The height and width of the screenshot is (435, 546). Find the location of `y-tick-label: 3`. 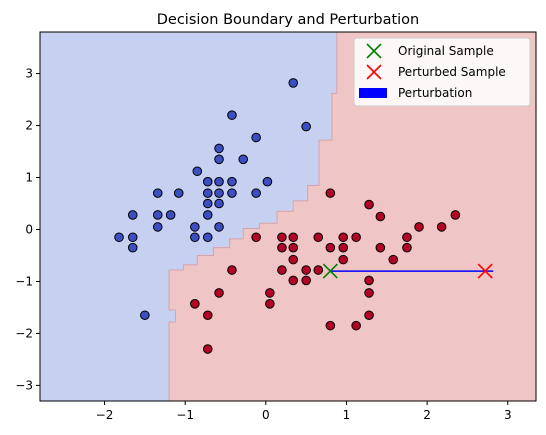

y-tick-label: 3 is located at coordinates (29, 74).